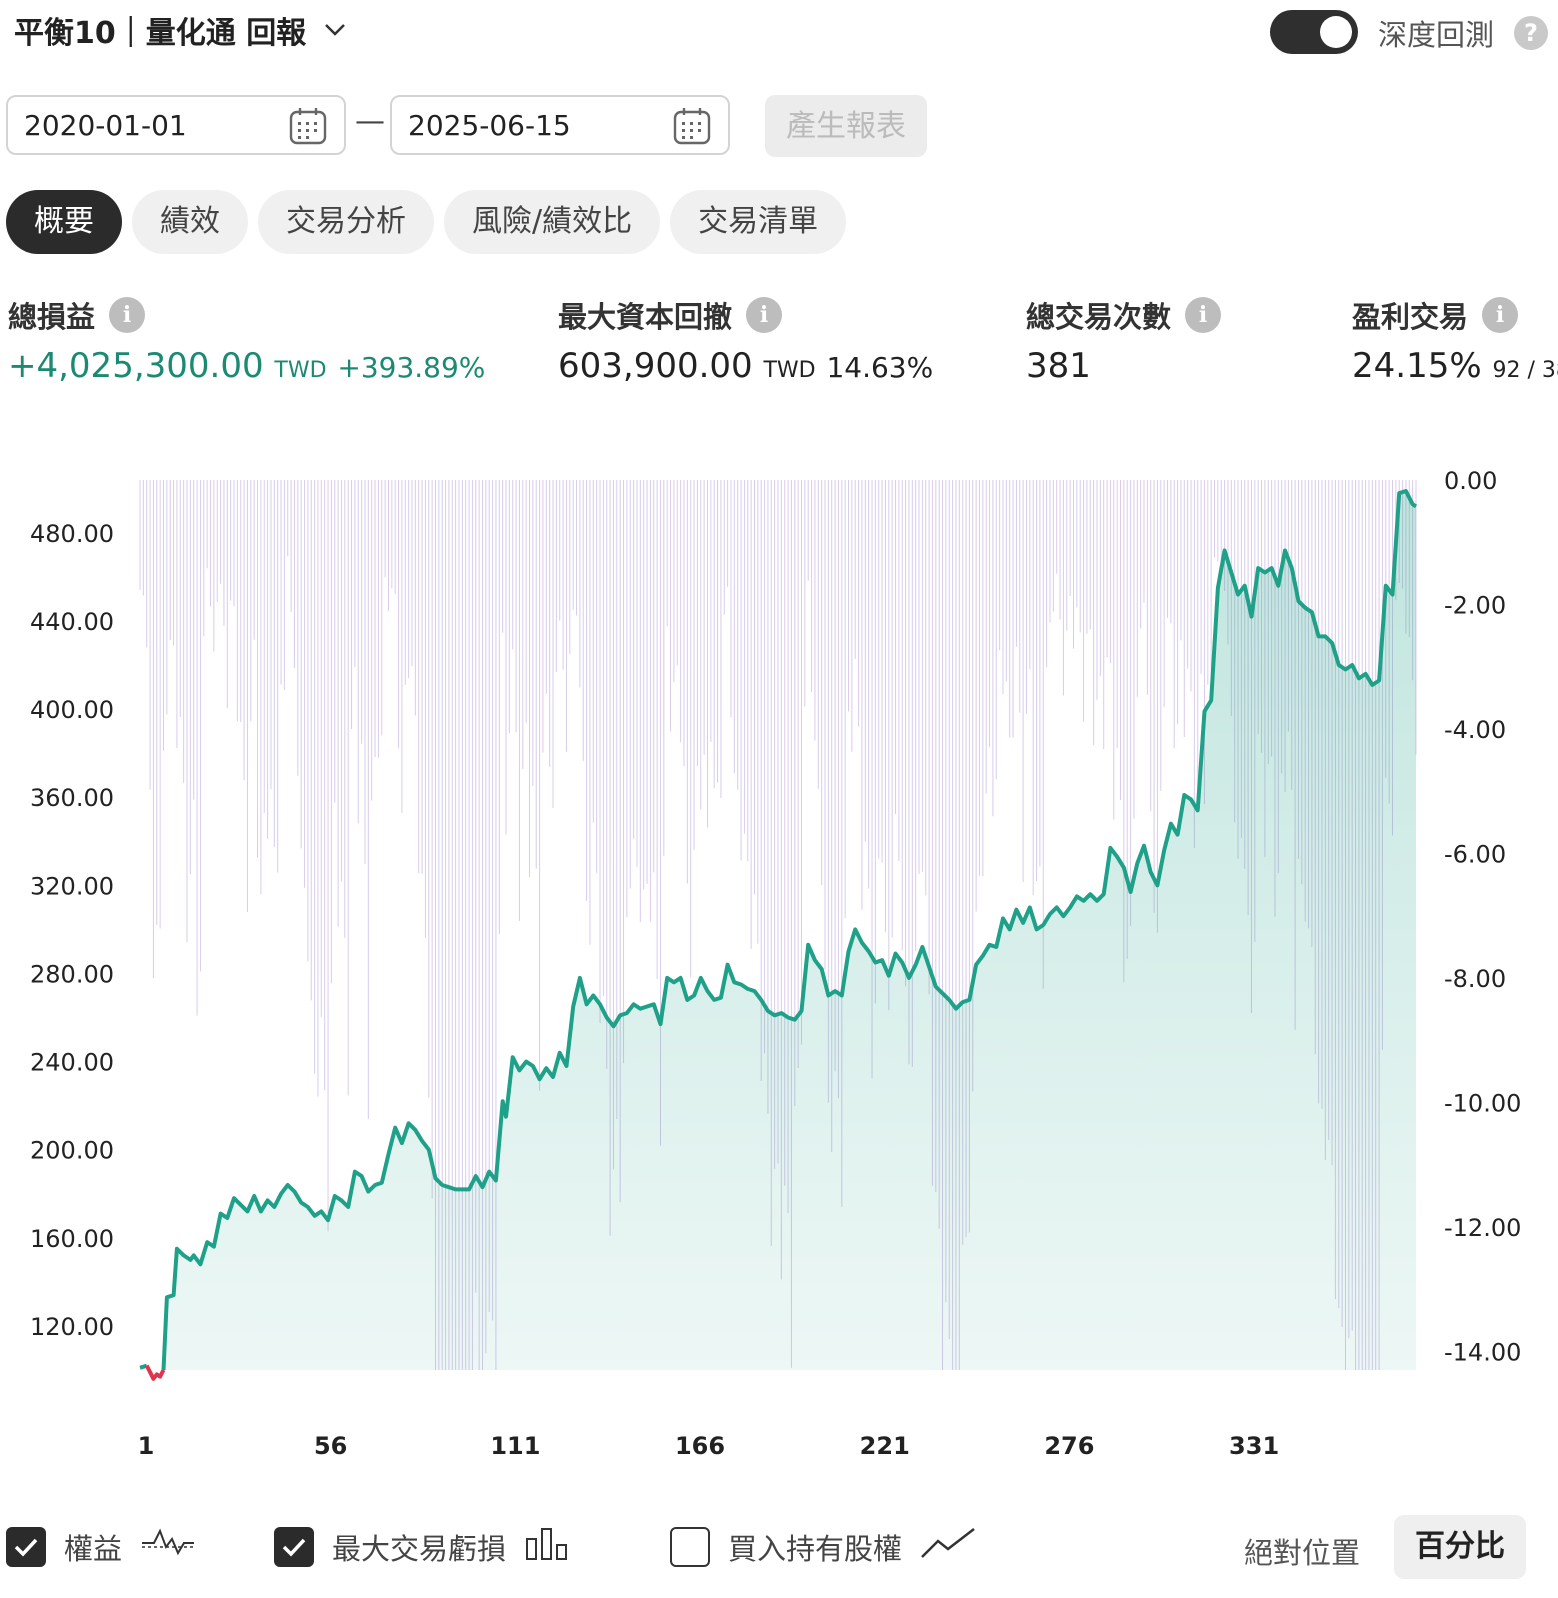 This screenshot has height=1598, width=1558. Describe the element at coordinates (144, 125) in the screenshot. I see `start-date-input` at that location.